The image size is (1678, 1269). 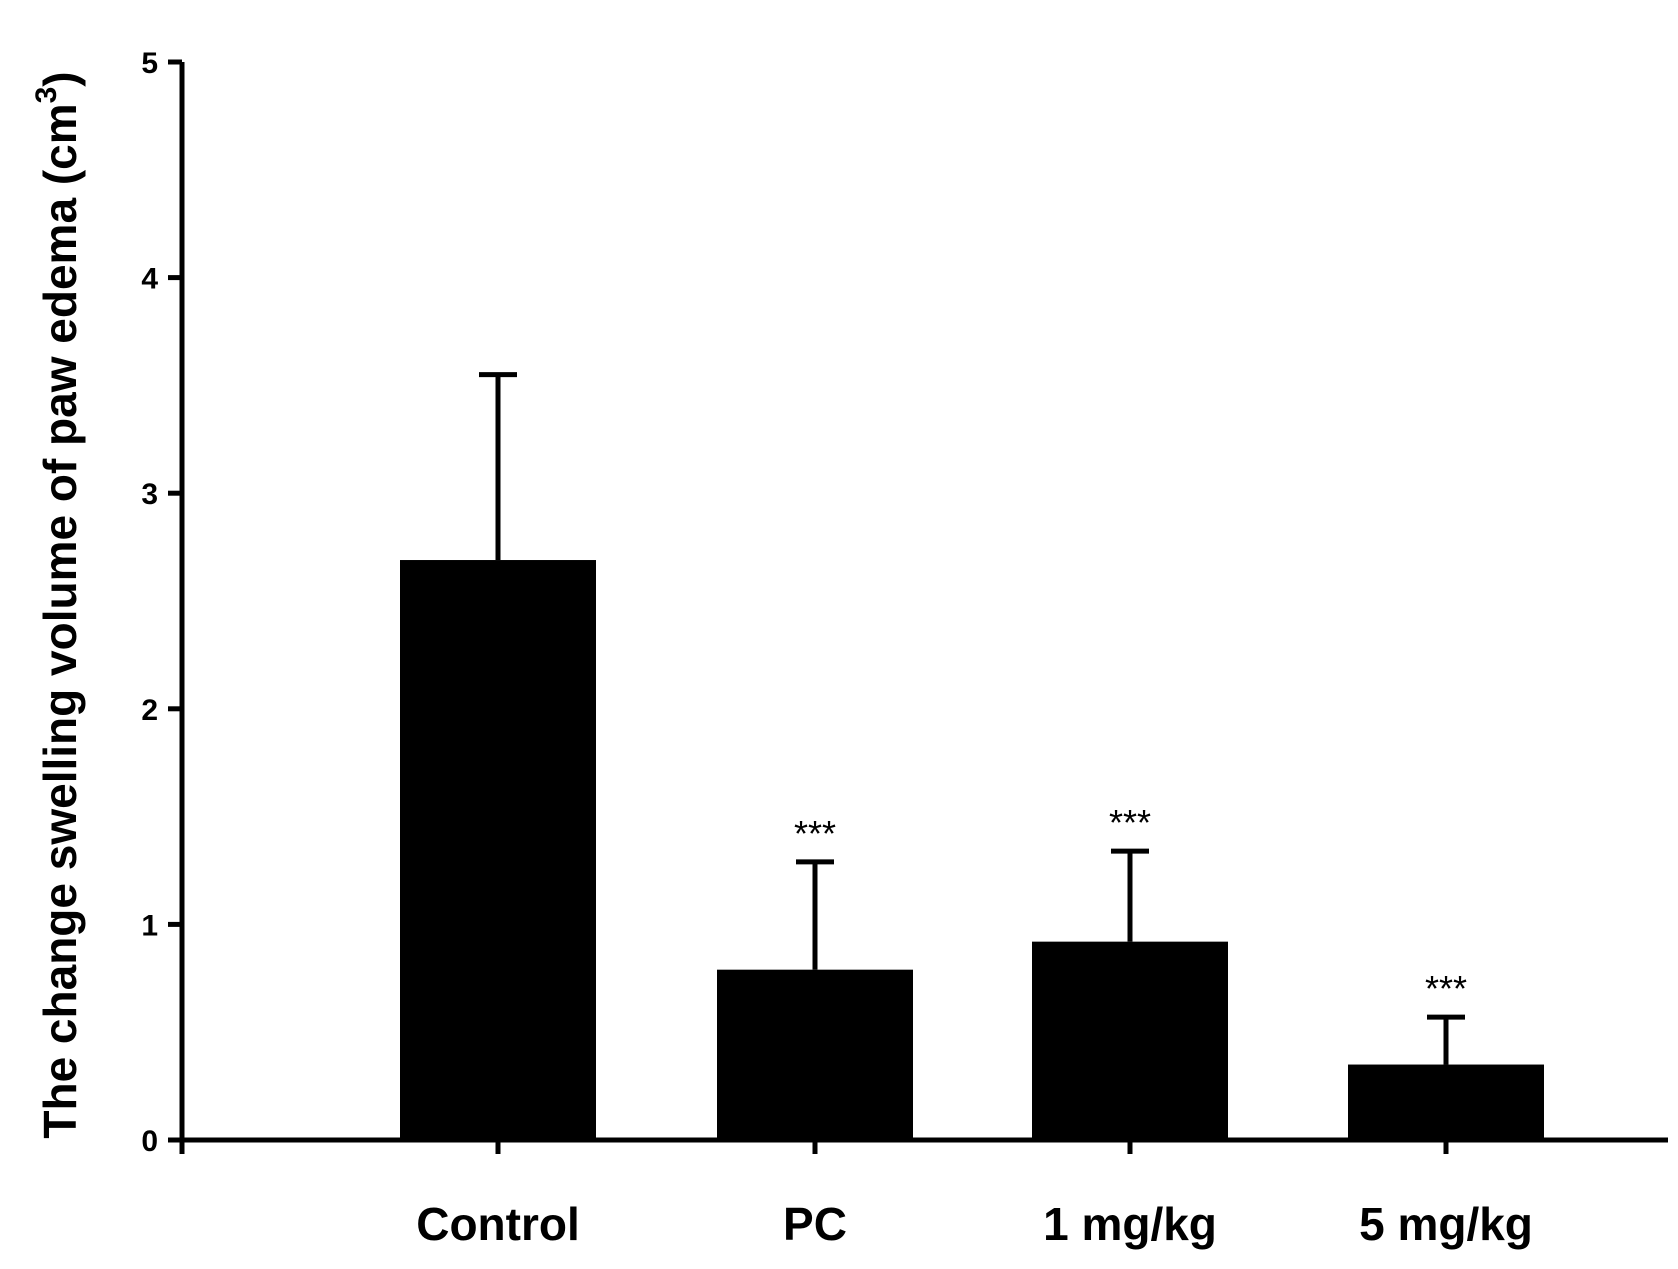 What do you see at coordinates (149, 710) in the screenshot?
I see `y-tick-label: 2` at bounding box center [149, 710].